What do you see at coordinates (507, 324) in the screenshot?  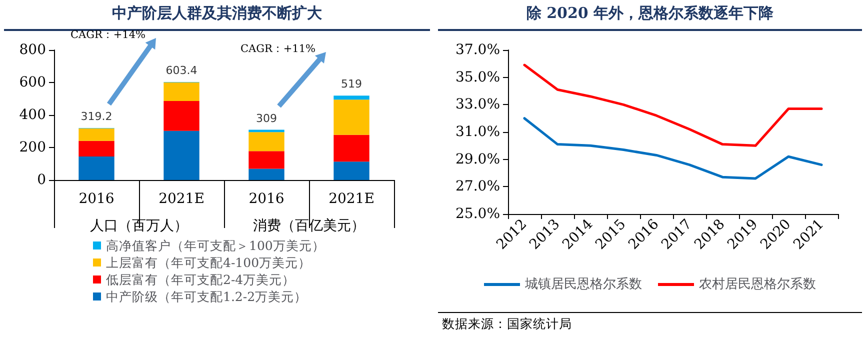 I see `source-note: 数据来源：国家统计局` at bounding box center [507, 324].